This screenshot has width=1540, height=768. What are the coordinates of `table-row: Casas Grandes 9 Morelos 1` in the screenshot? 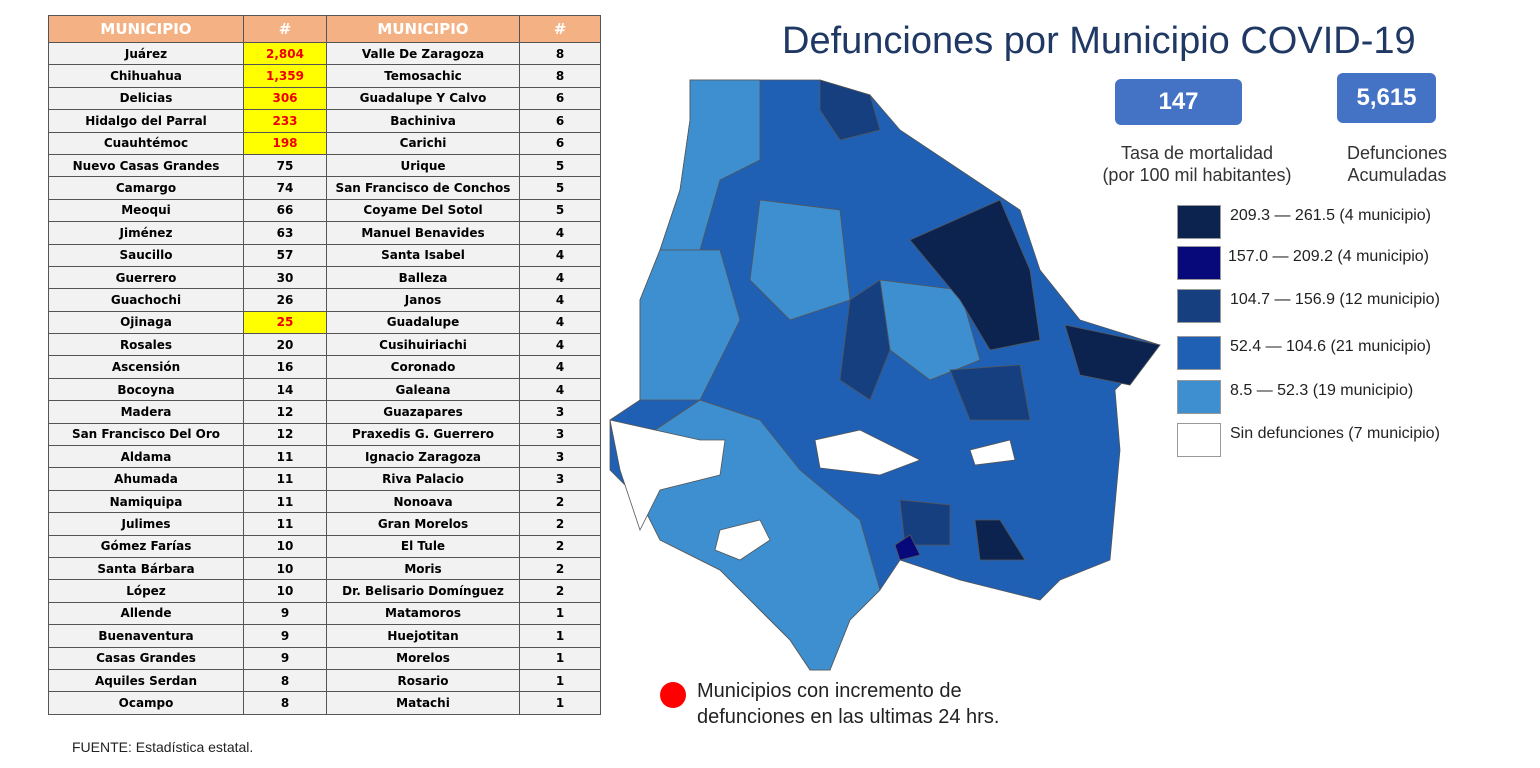 It's located at (324, 658).